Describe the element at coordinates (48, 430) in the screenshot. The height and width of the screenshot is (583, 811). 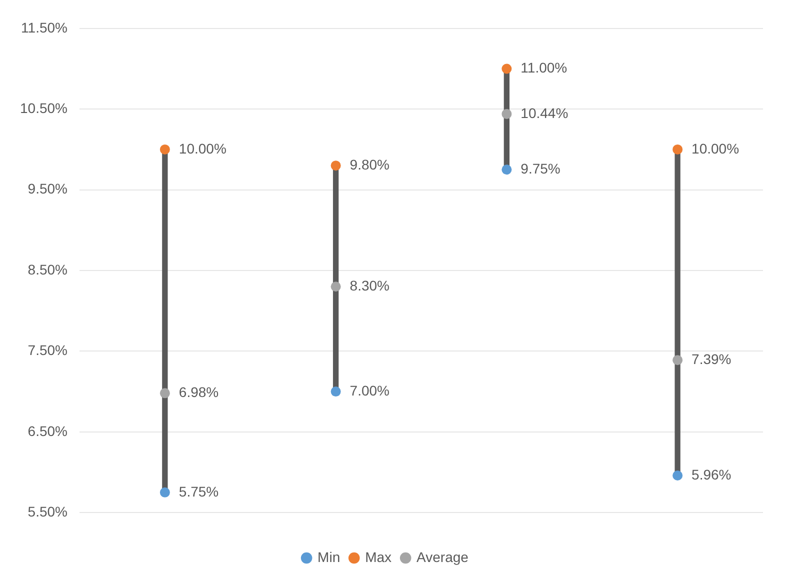
I see `y-tick-label: 6.50%` at that location.